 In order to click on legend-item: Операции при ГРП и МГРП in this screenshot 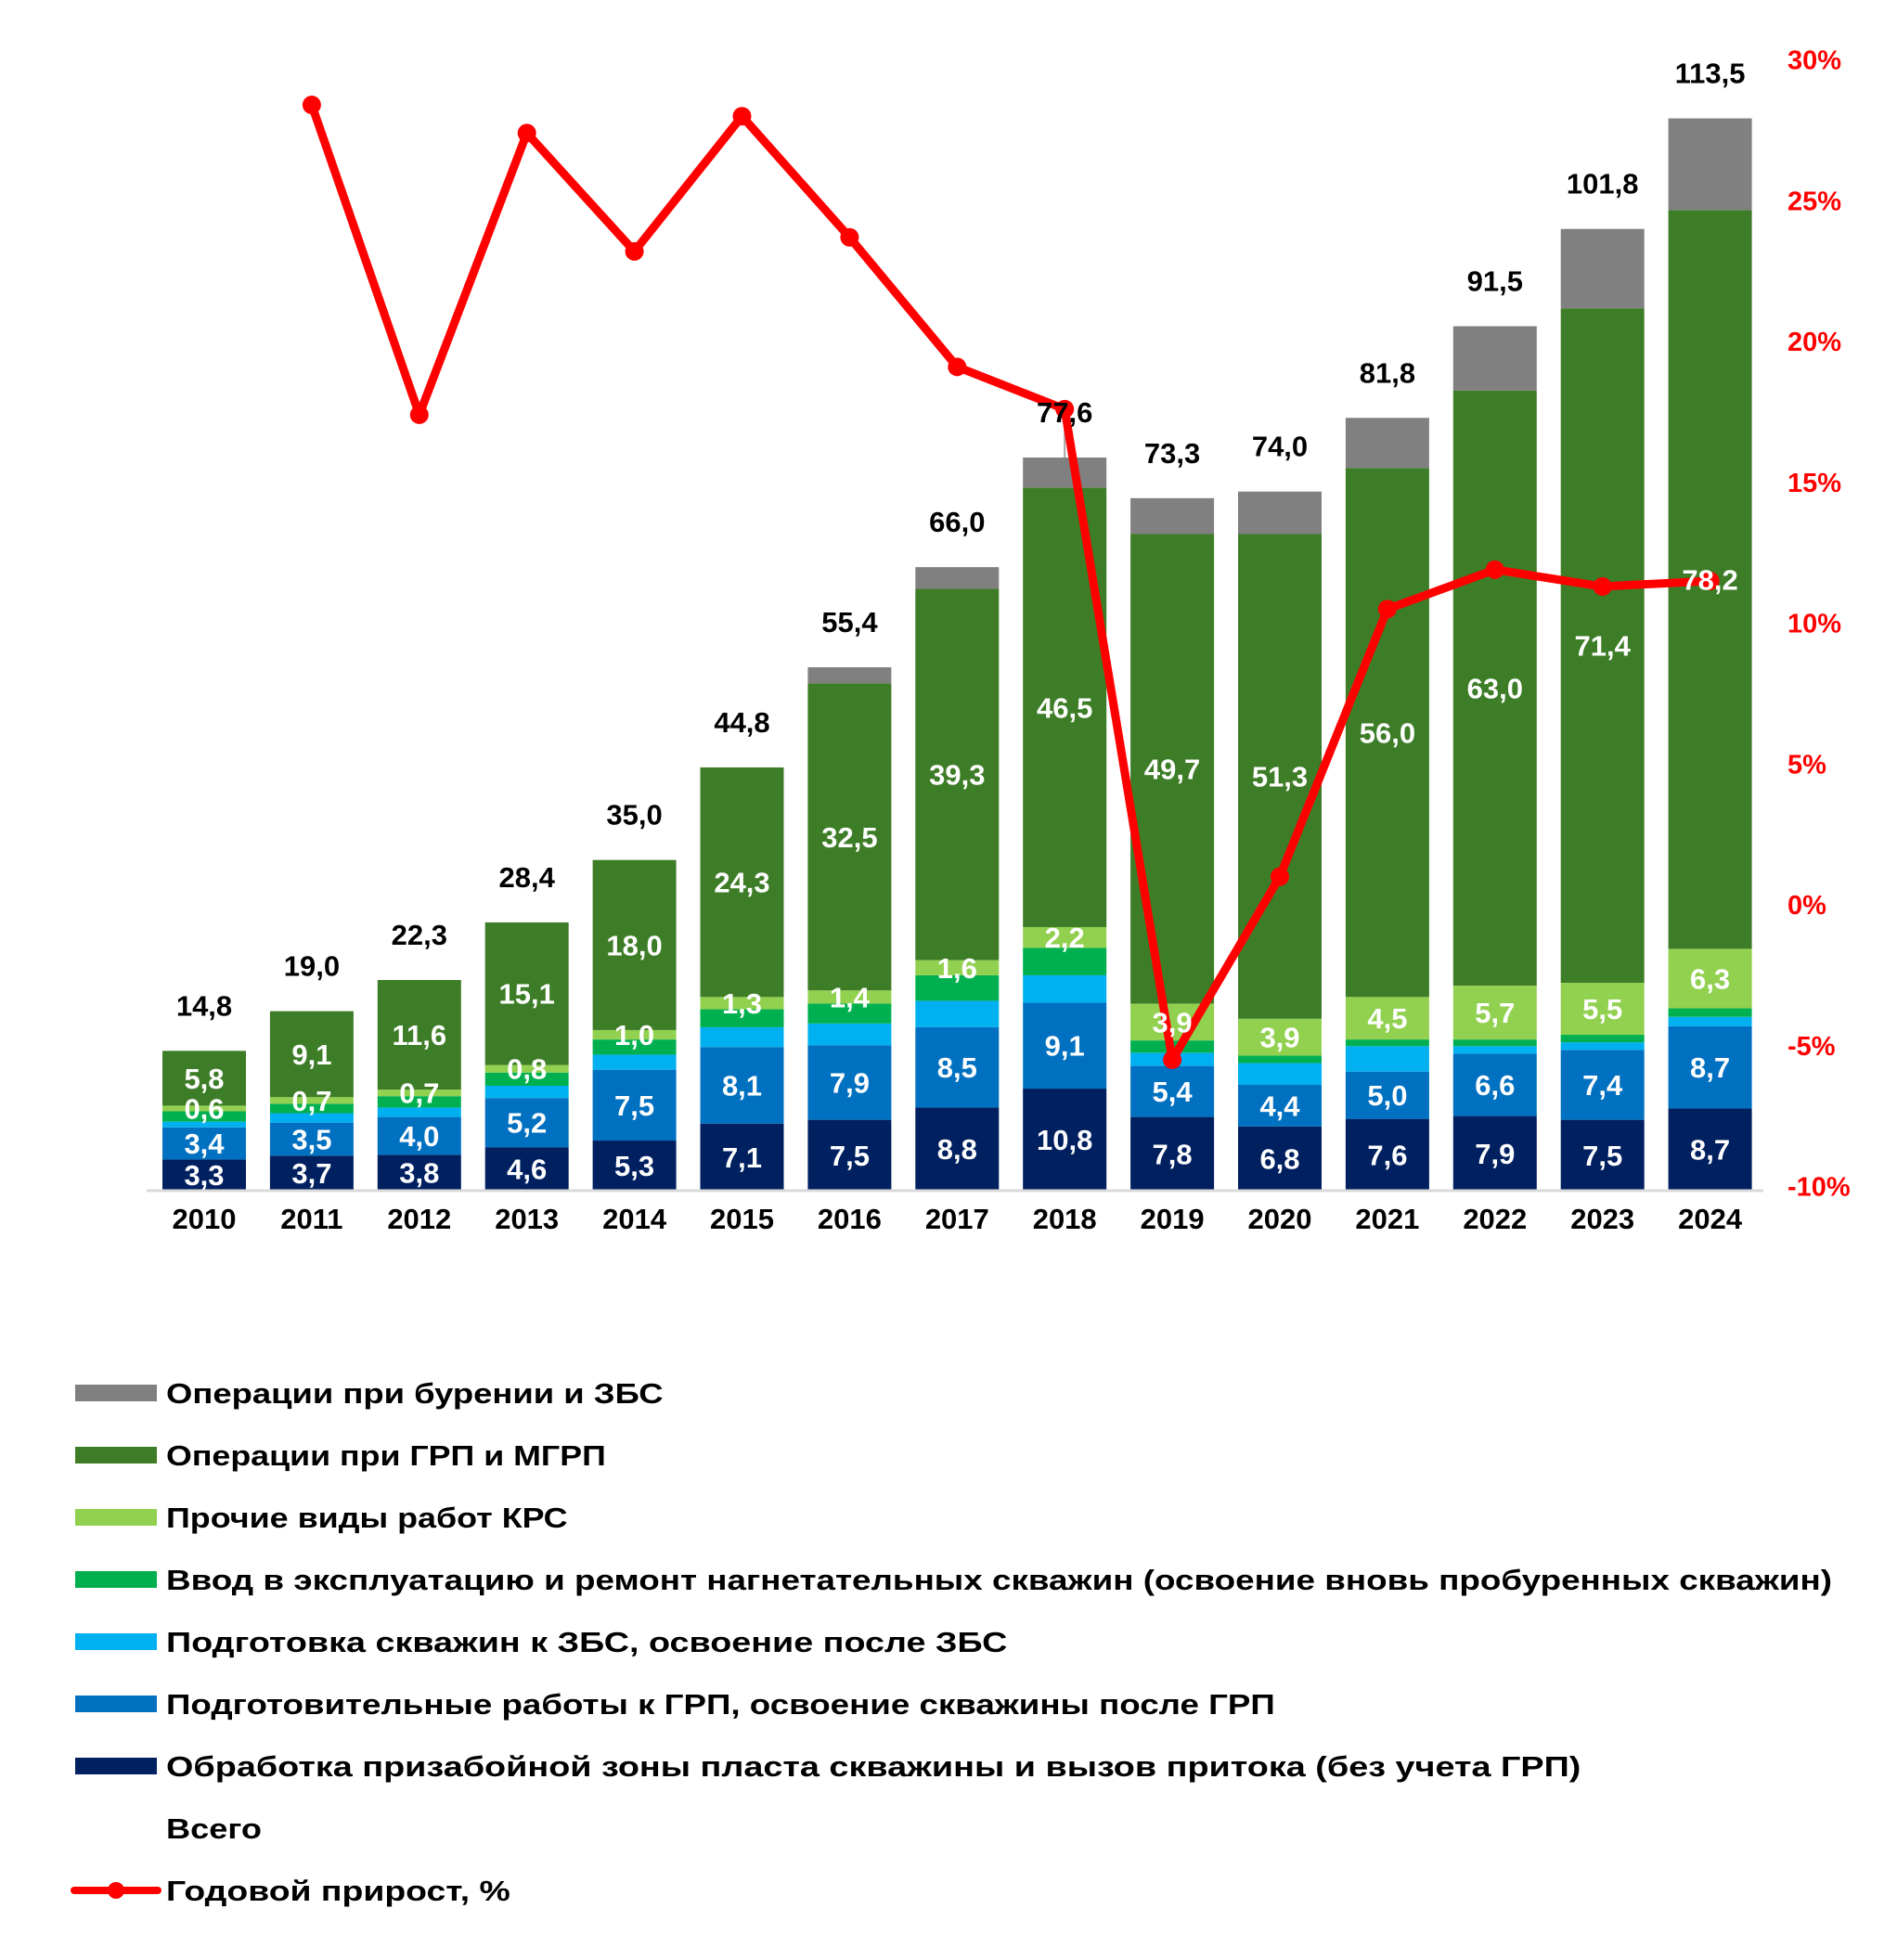, I will do `click(341, 1455)`.